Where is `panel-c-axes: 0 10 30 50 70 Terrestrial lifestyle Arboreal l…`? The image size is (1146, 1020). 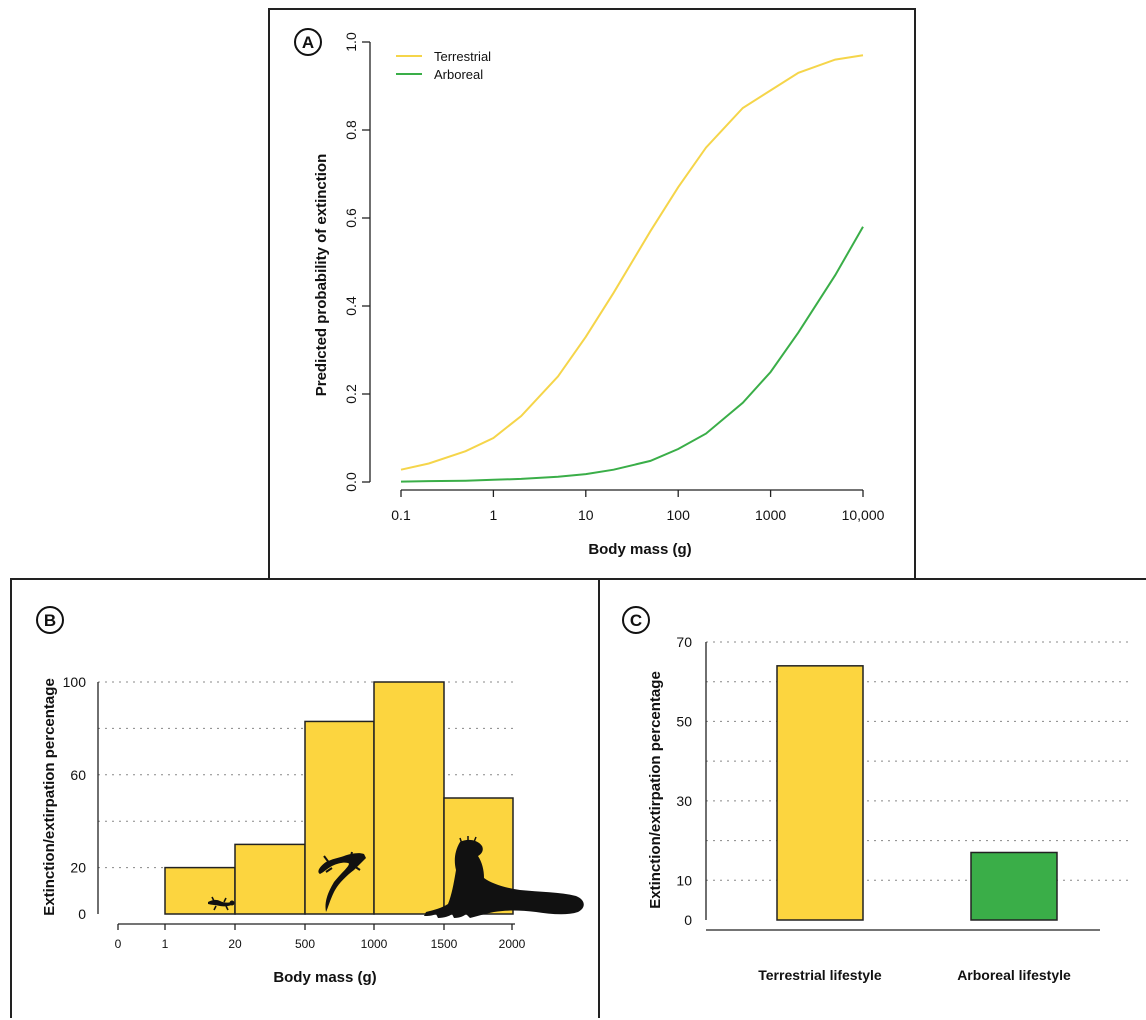
panel-c-axes: 0 10 30 50 70 Terrestrial lifestyle Arboreal l… is located at coordinates (888, 808).